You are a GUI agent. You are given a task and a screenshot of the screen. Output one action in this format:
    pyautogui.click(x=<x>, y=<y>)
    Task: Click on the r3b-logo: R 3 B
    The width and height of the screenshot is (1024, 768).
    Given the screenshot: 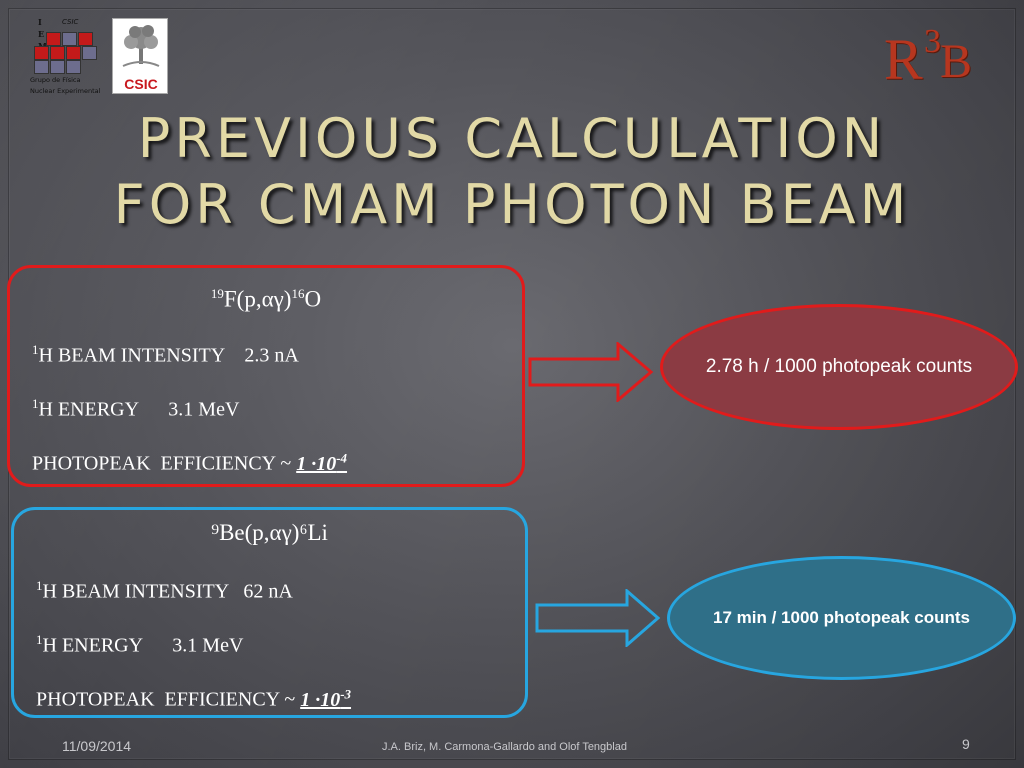 What is the action you would take?
    pyautogui.click(x=934, y=57)
    